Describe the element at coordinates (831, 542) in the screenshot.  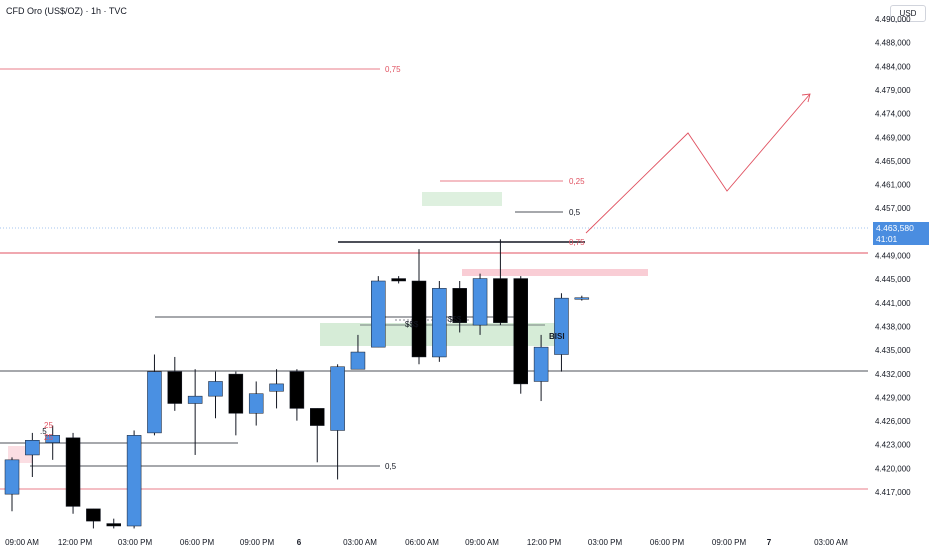
I see `time-tick-label: 03:00 AM` at that location.